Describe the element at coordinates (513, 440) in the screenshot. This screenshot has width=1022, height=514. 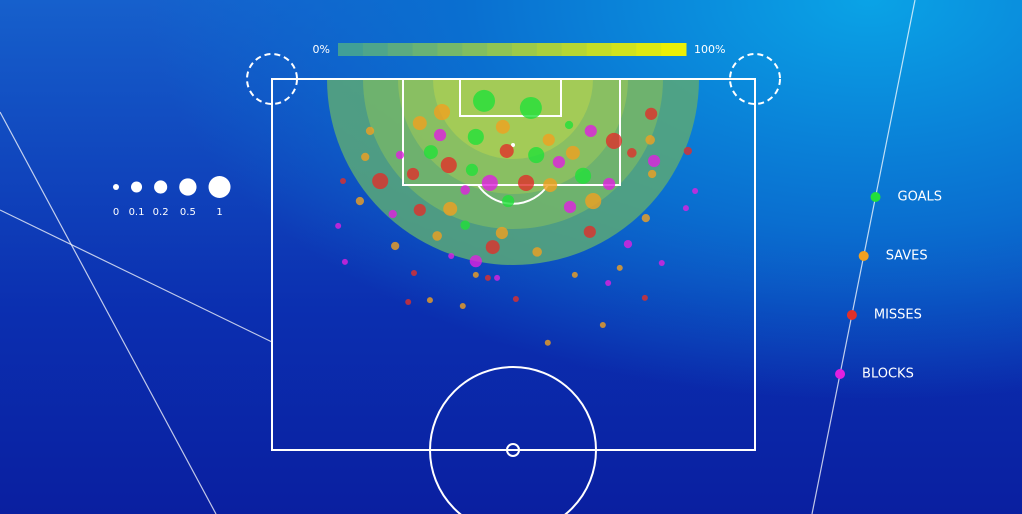
I see `center-circle` at that location.